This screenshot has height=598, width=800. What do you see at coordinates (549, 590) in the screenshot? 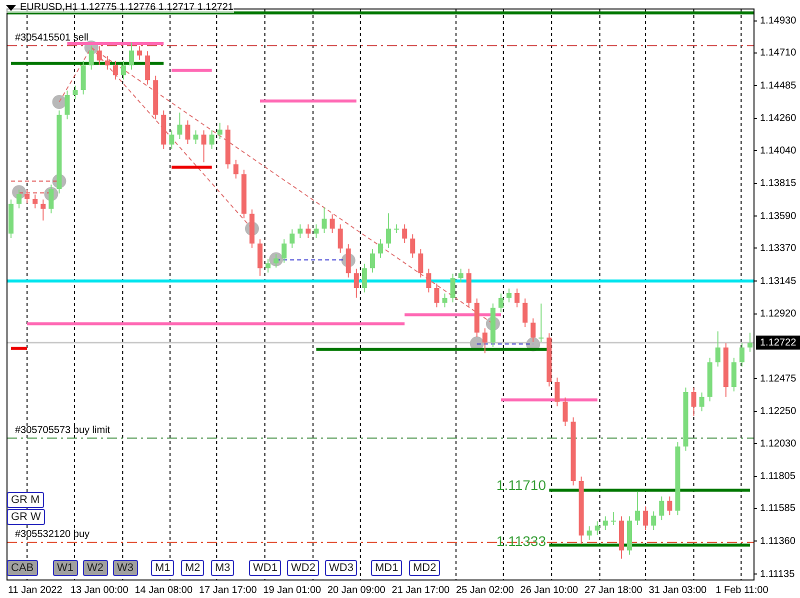
I see `x-tick-label: 26 Jan 10:00` at bounding box center [549, 590].